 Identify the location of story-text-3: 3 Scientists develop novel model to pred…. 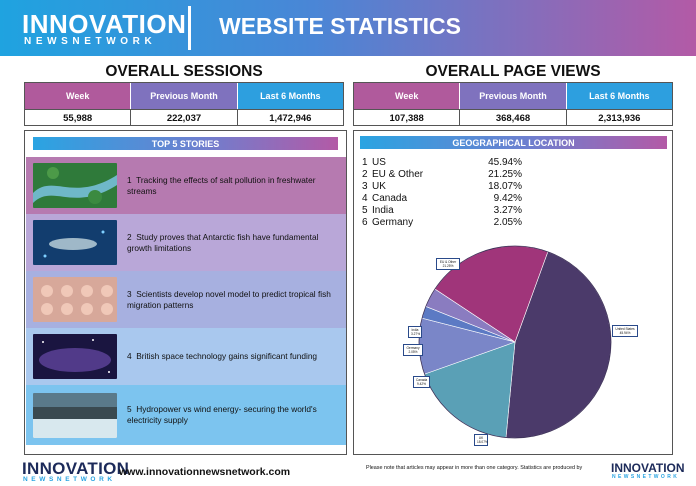
(229, 299).